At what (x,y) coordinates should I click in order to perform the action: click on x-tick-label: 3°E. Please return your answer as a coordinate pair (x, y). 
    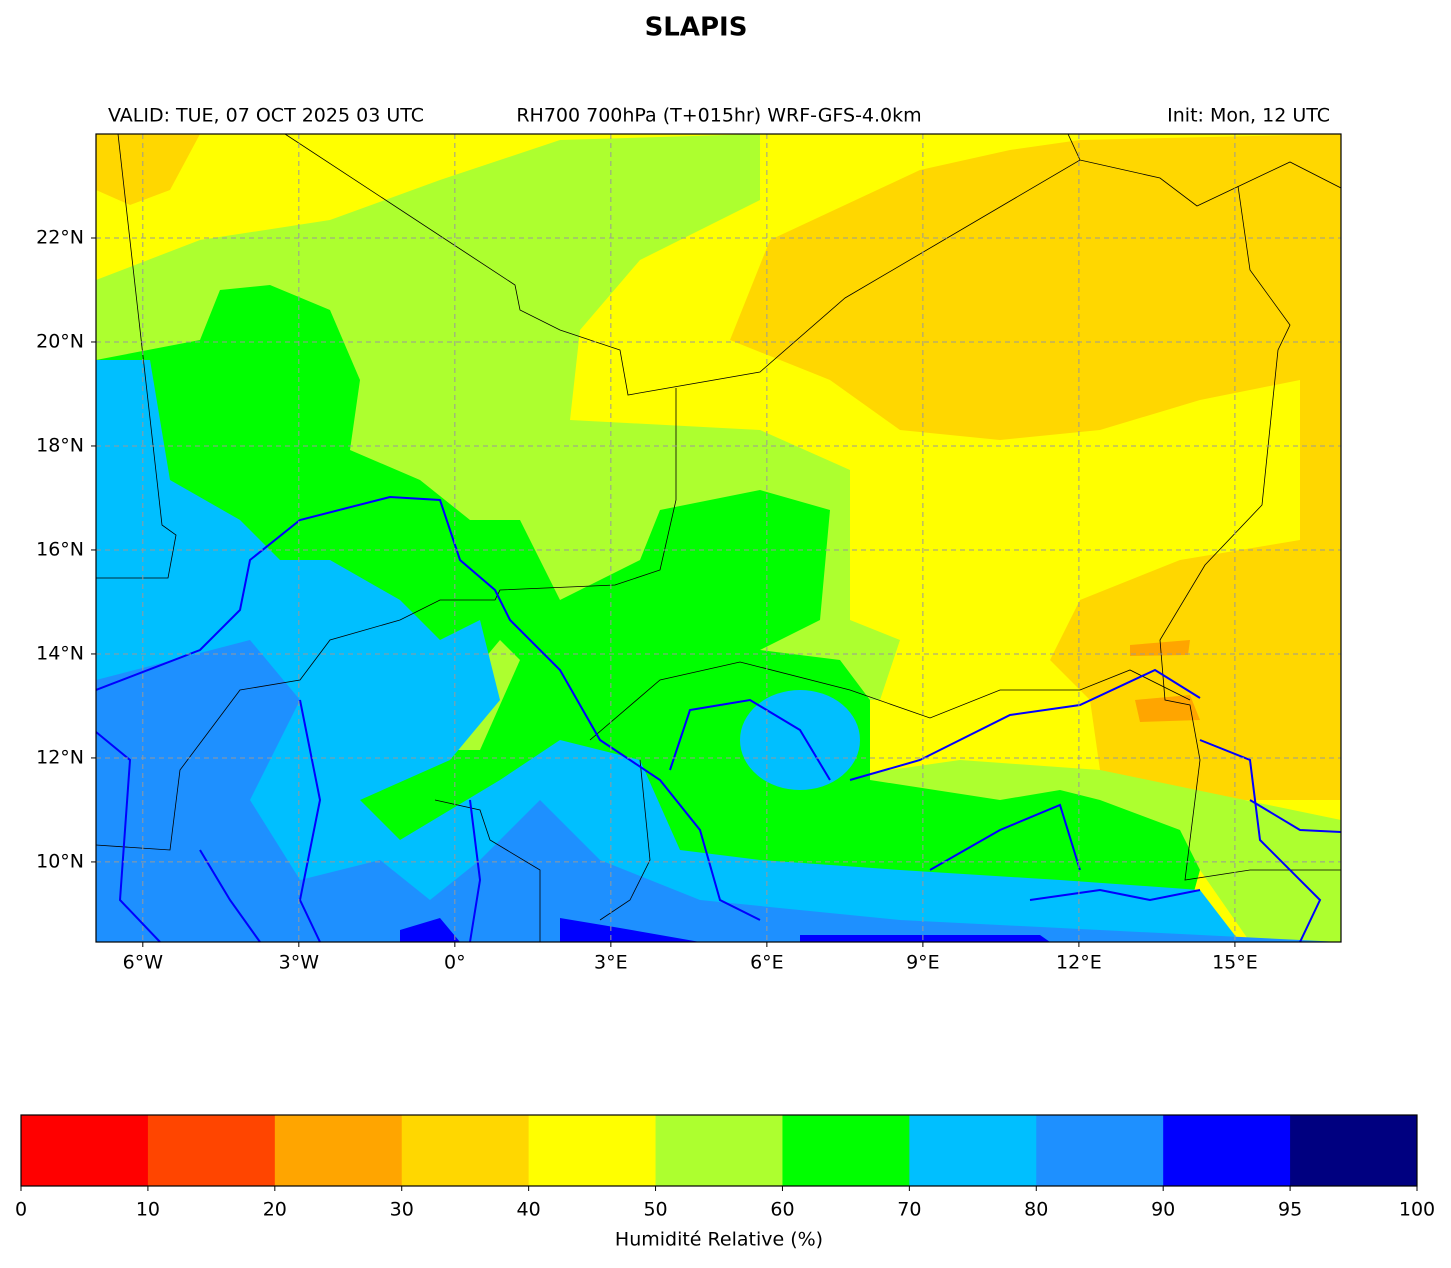
    Looking at the image, I should click on (611, 963).